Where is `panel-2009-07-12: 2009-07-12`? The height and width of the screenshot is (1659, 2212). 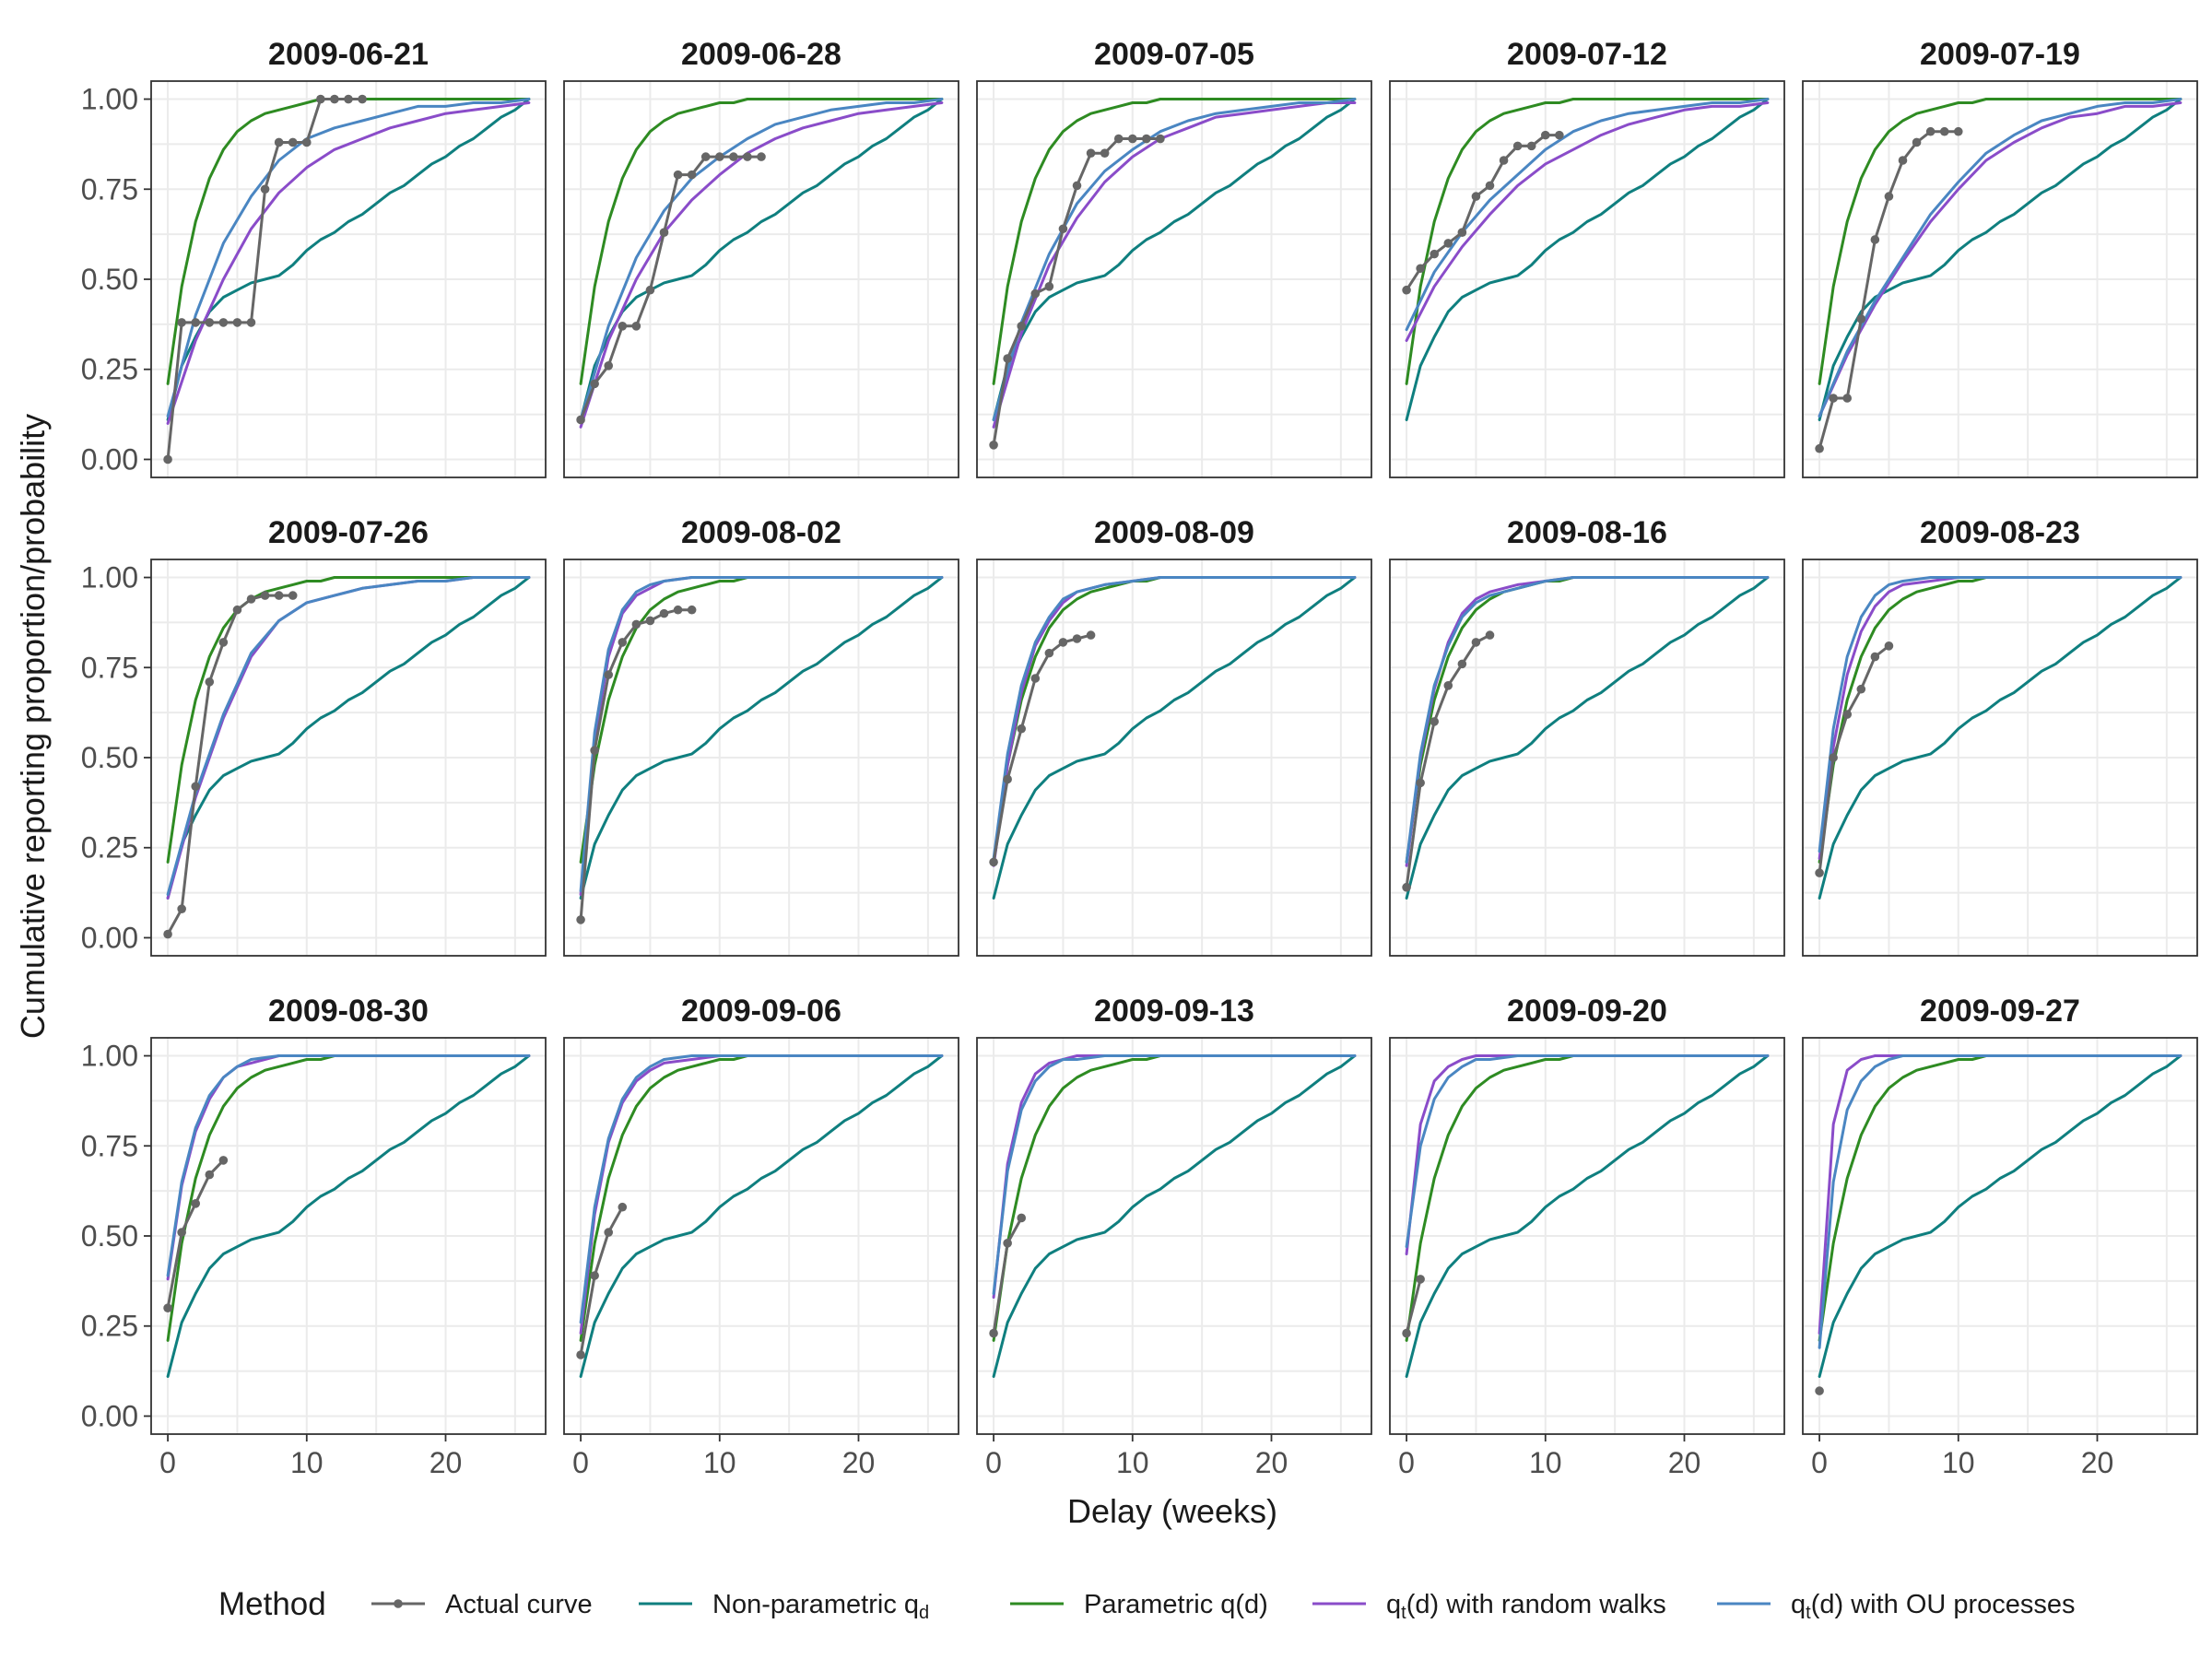
panel-2009-07-12: 2009-07-12 is located at coordinates (1587, 257).